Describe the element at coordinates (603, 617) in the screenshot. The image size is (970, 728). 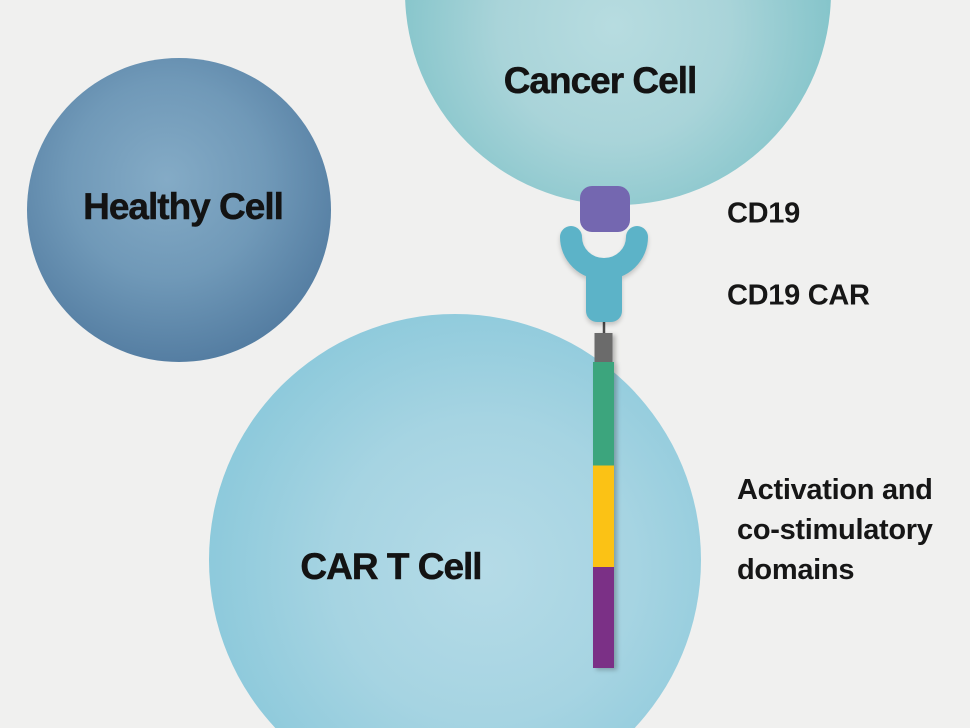
I see `costimulatory-domain-purple-shape` at that location.